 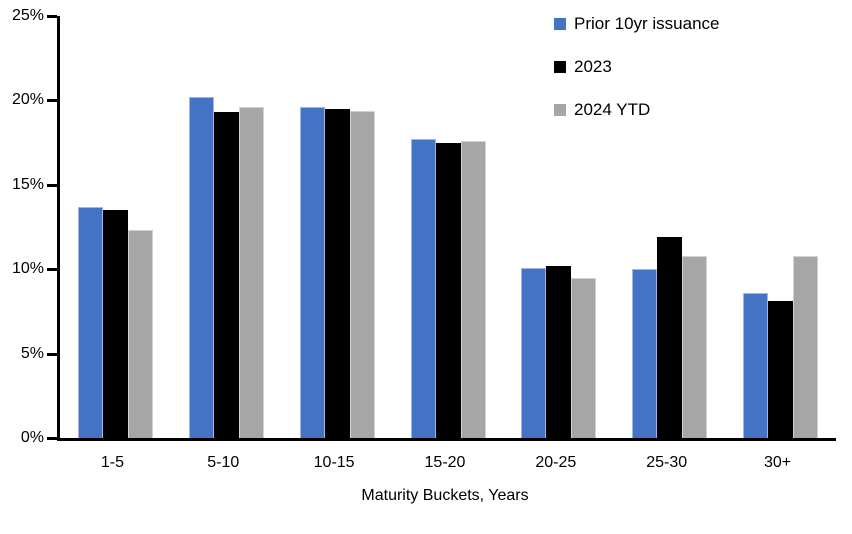 What do you see at coordinates (334, 462) in the screenshot?
I see `x-tick-label-10-15: 10-15` at bounding box center [334, 462].